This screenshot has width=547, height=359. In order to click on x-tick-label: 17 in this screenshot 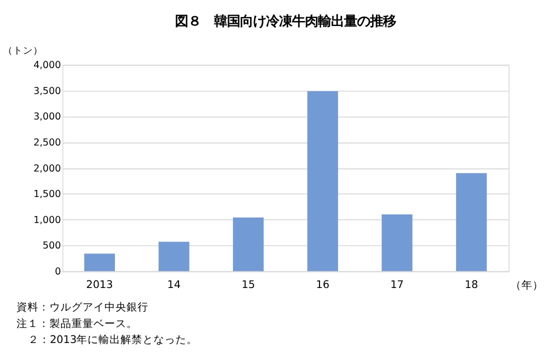, I will do `click(397, 284)`.